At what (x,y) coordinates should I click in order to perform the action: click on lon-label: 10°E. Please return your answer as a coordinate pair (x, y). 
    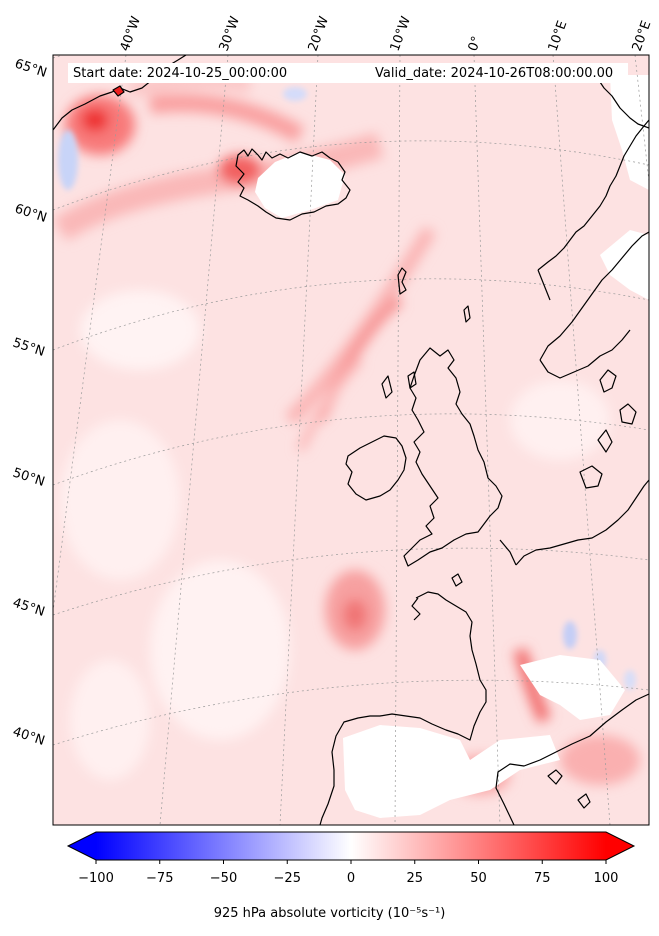
    Looking at the image, I should click on (558, 36).